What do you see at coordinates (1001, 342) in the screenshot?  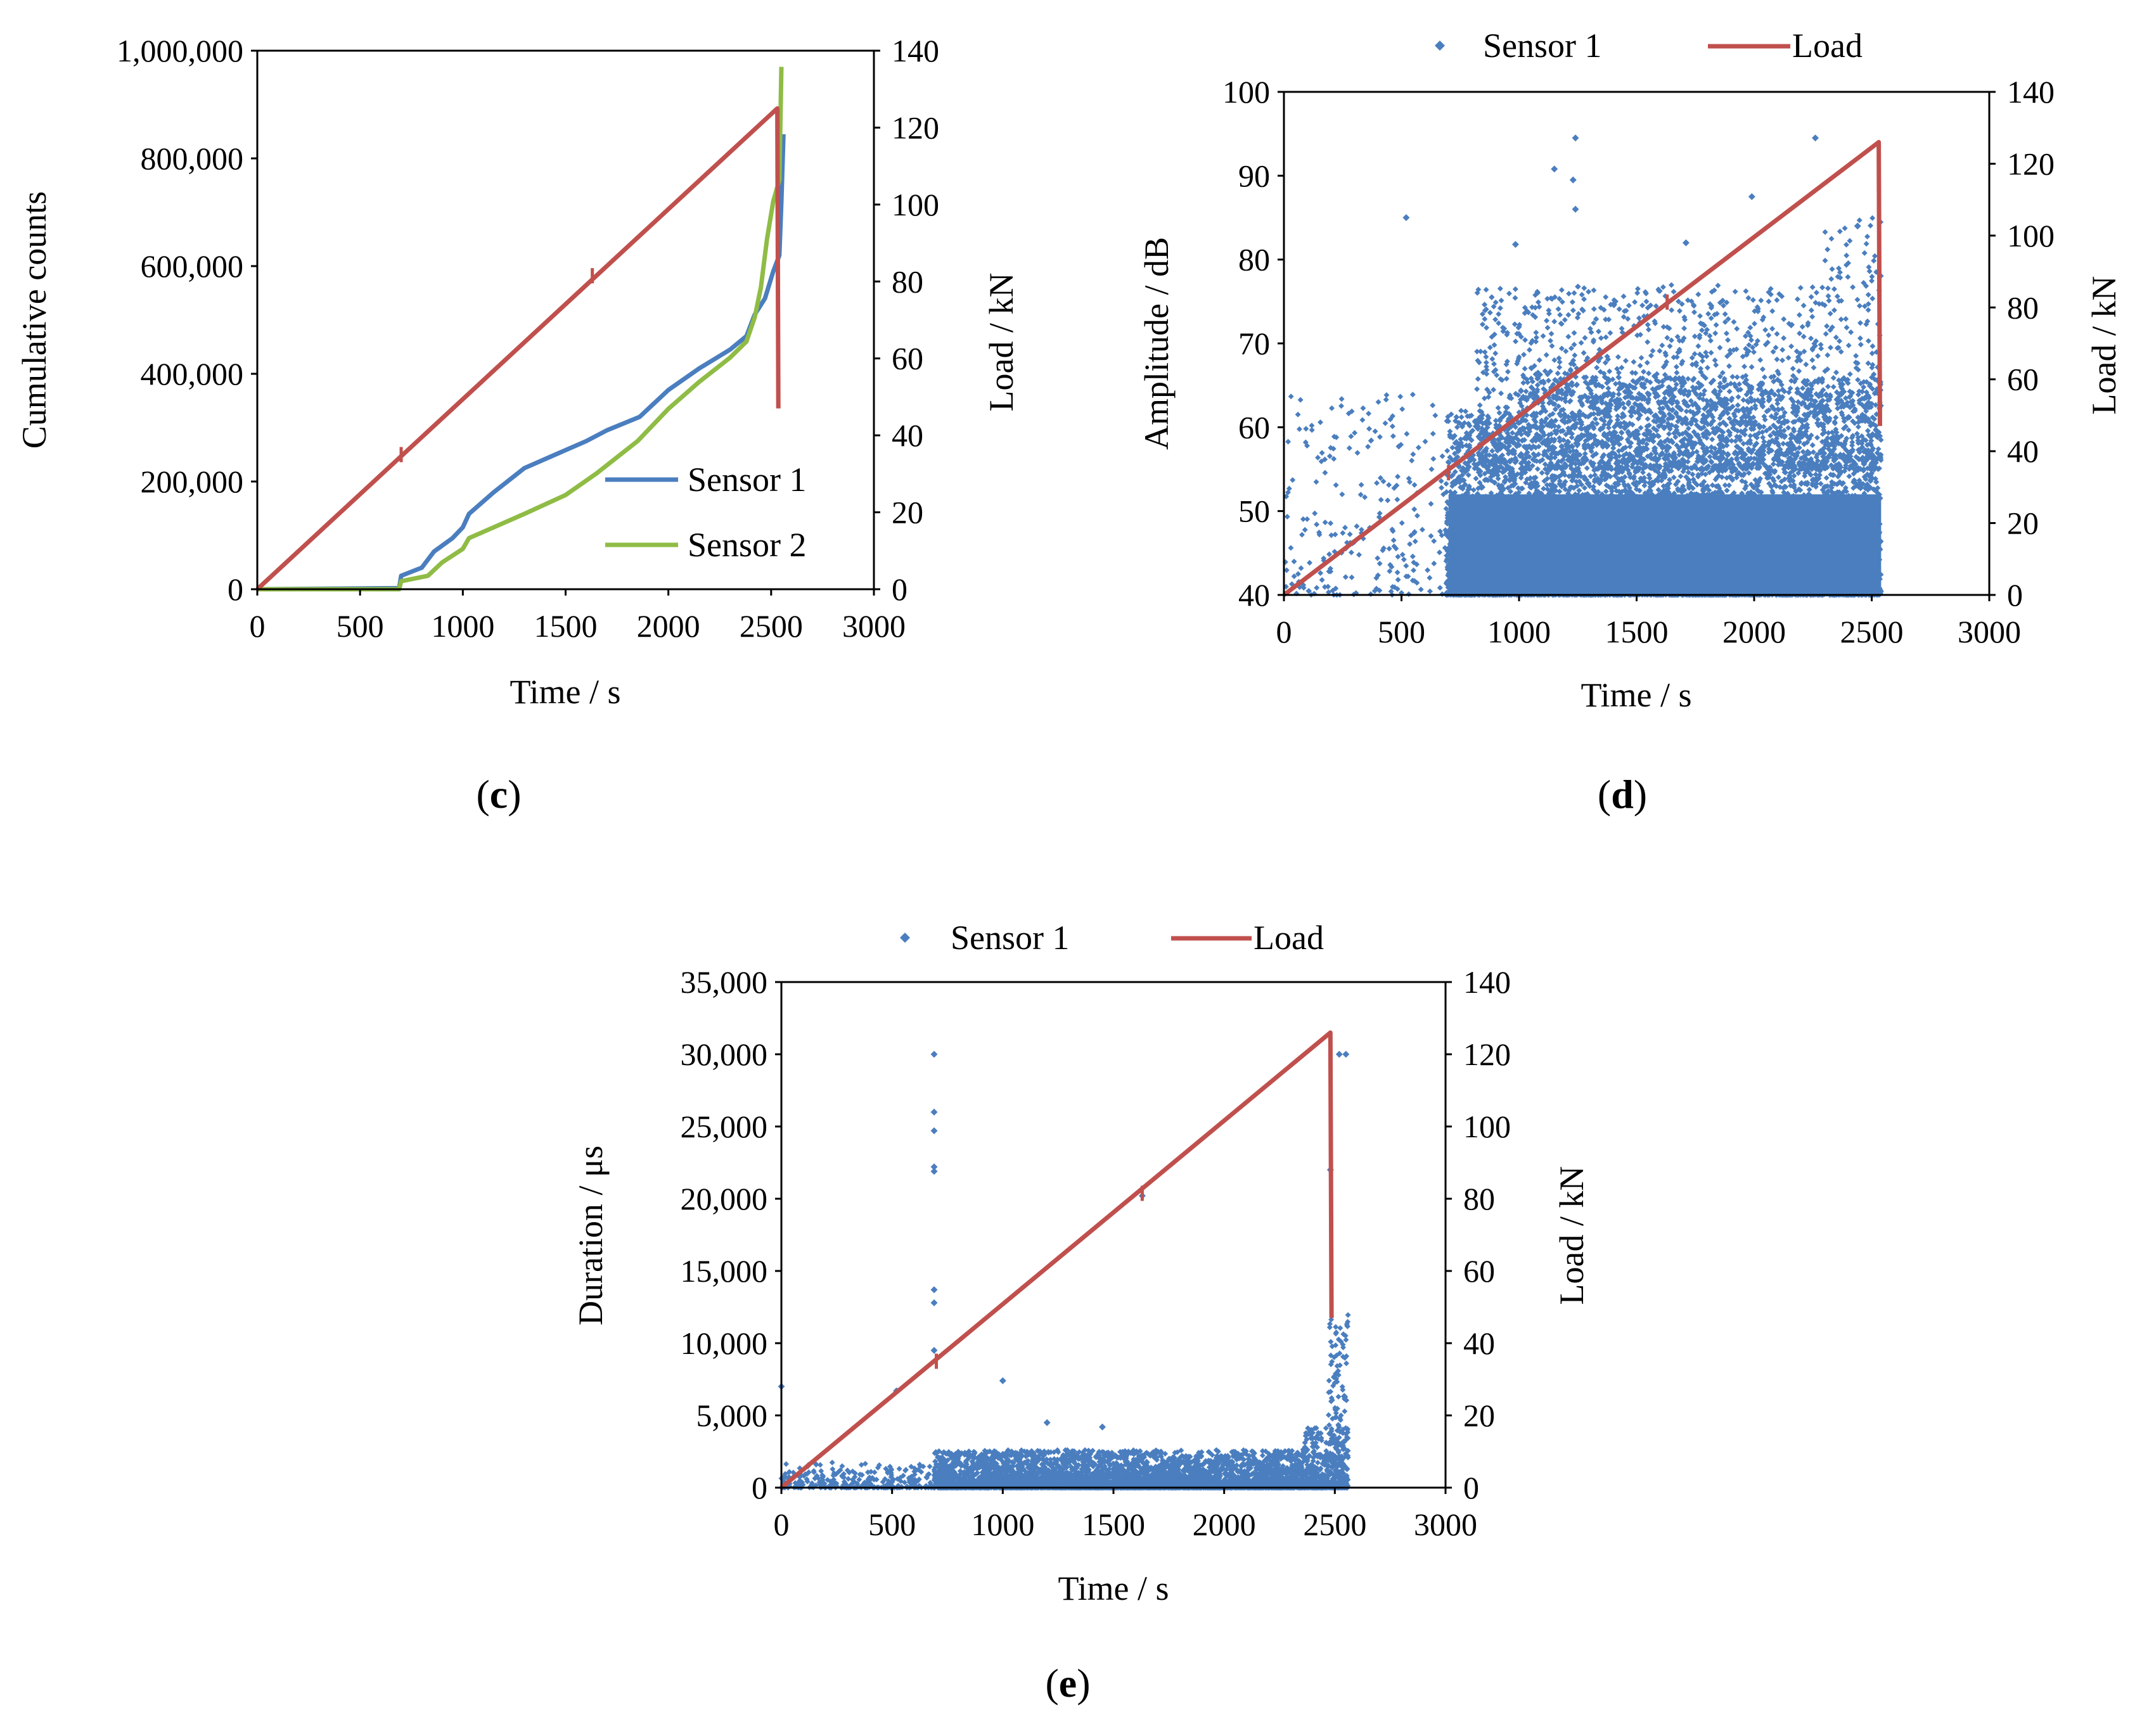 I see `chart-c-y2-axis-label: Load / kN` at bounding box center [1001, 342].